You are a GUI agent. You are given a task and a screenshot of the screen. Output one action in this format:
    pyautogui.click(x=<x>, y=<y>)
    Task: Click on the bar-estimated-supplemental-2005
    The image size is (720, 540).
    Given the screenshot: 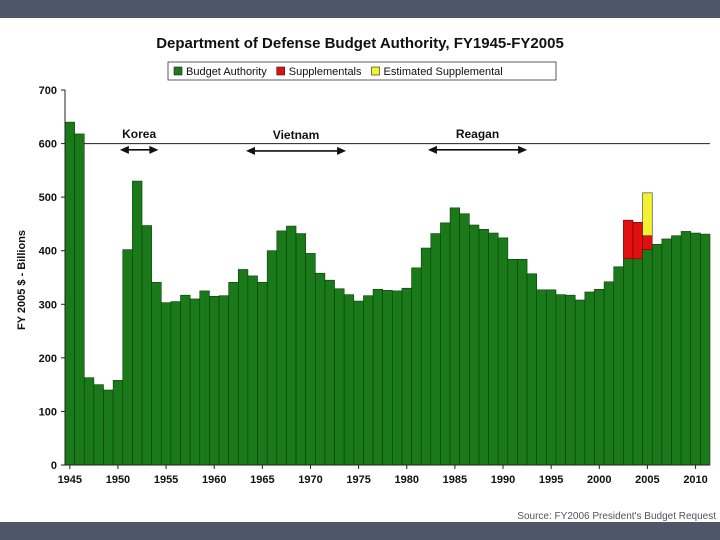 What is the action you would take?
    pyautogui.click(x=647, y=214)
    